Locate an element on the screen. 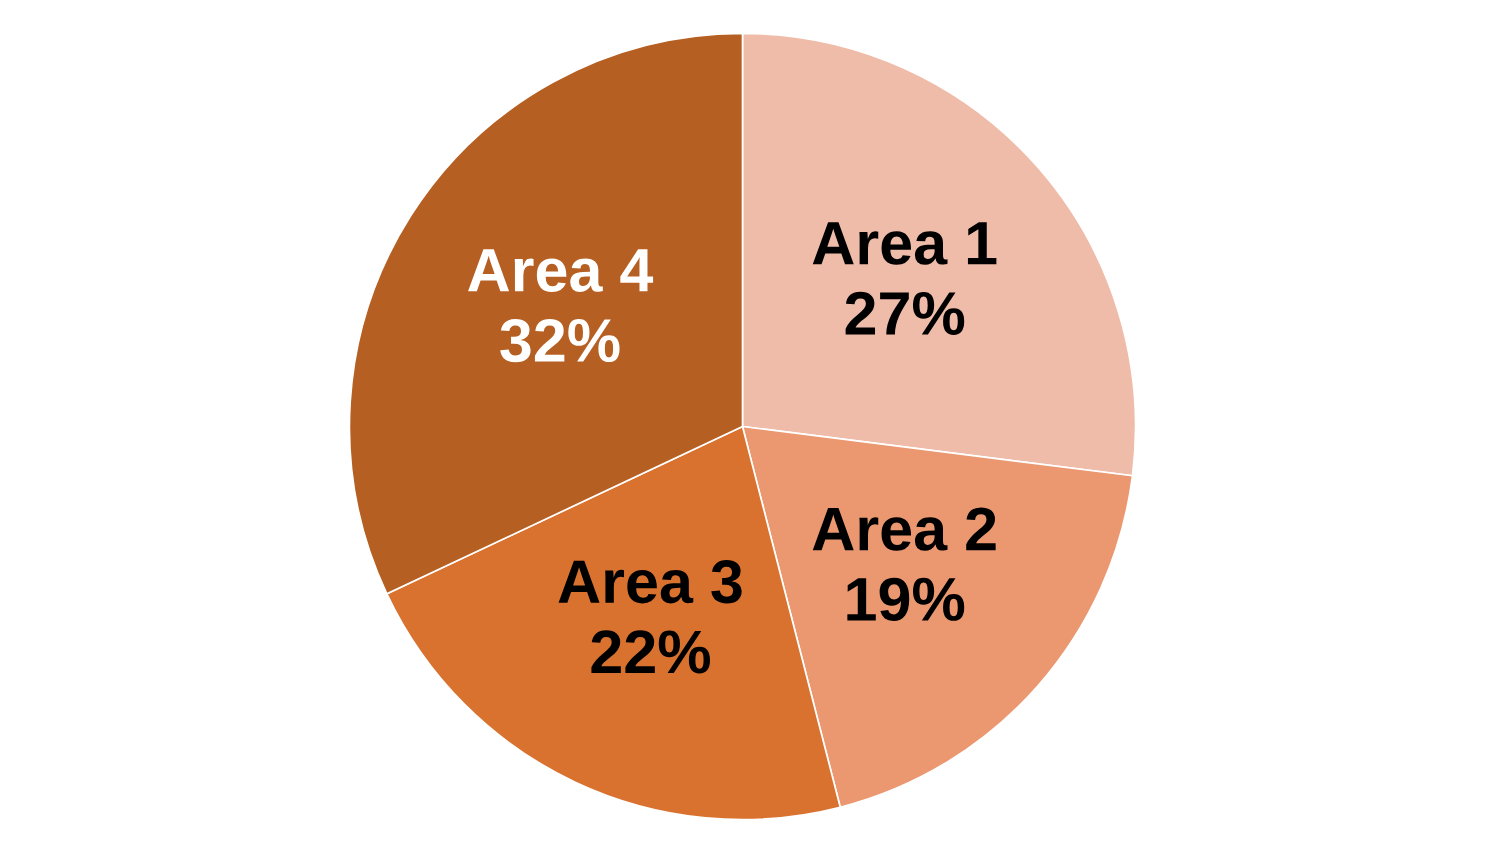  data-label: 32% is located at coordinates (560, 340).